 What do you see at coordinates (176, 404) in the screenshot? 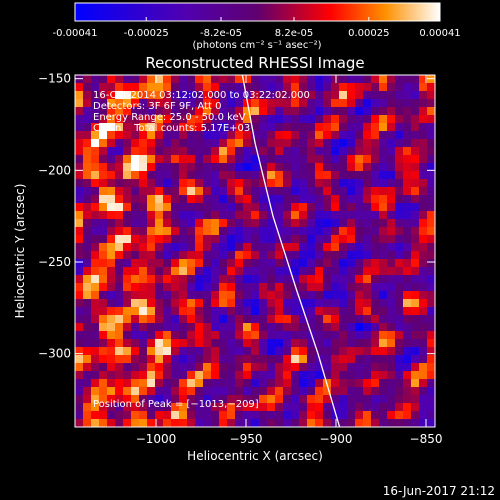
I see `peak-position-label: Position of Peak = [−1013,−209]` at bounding box center [176, 404].